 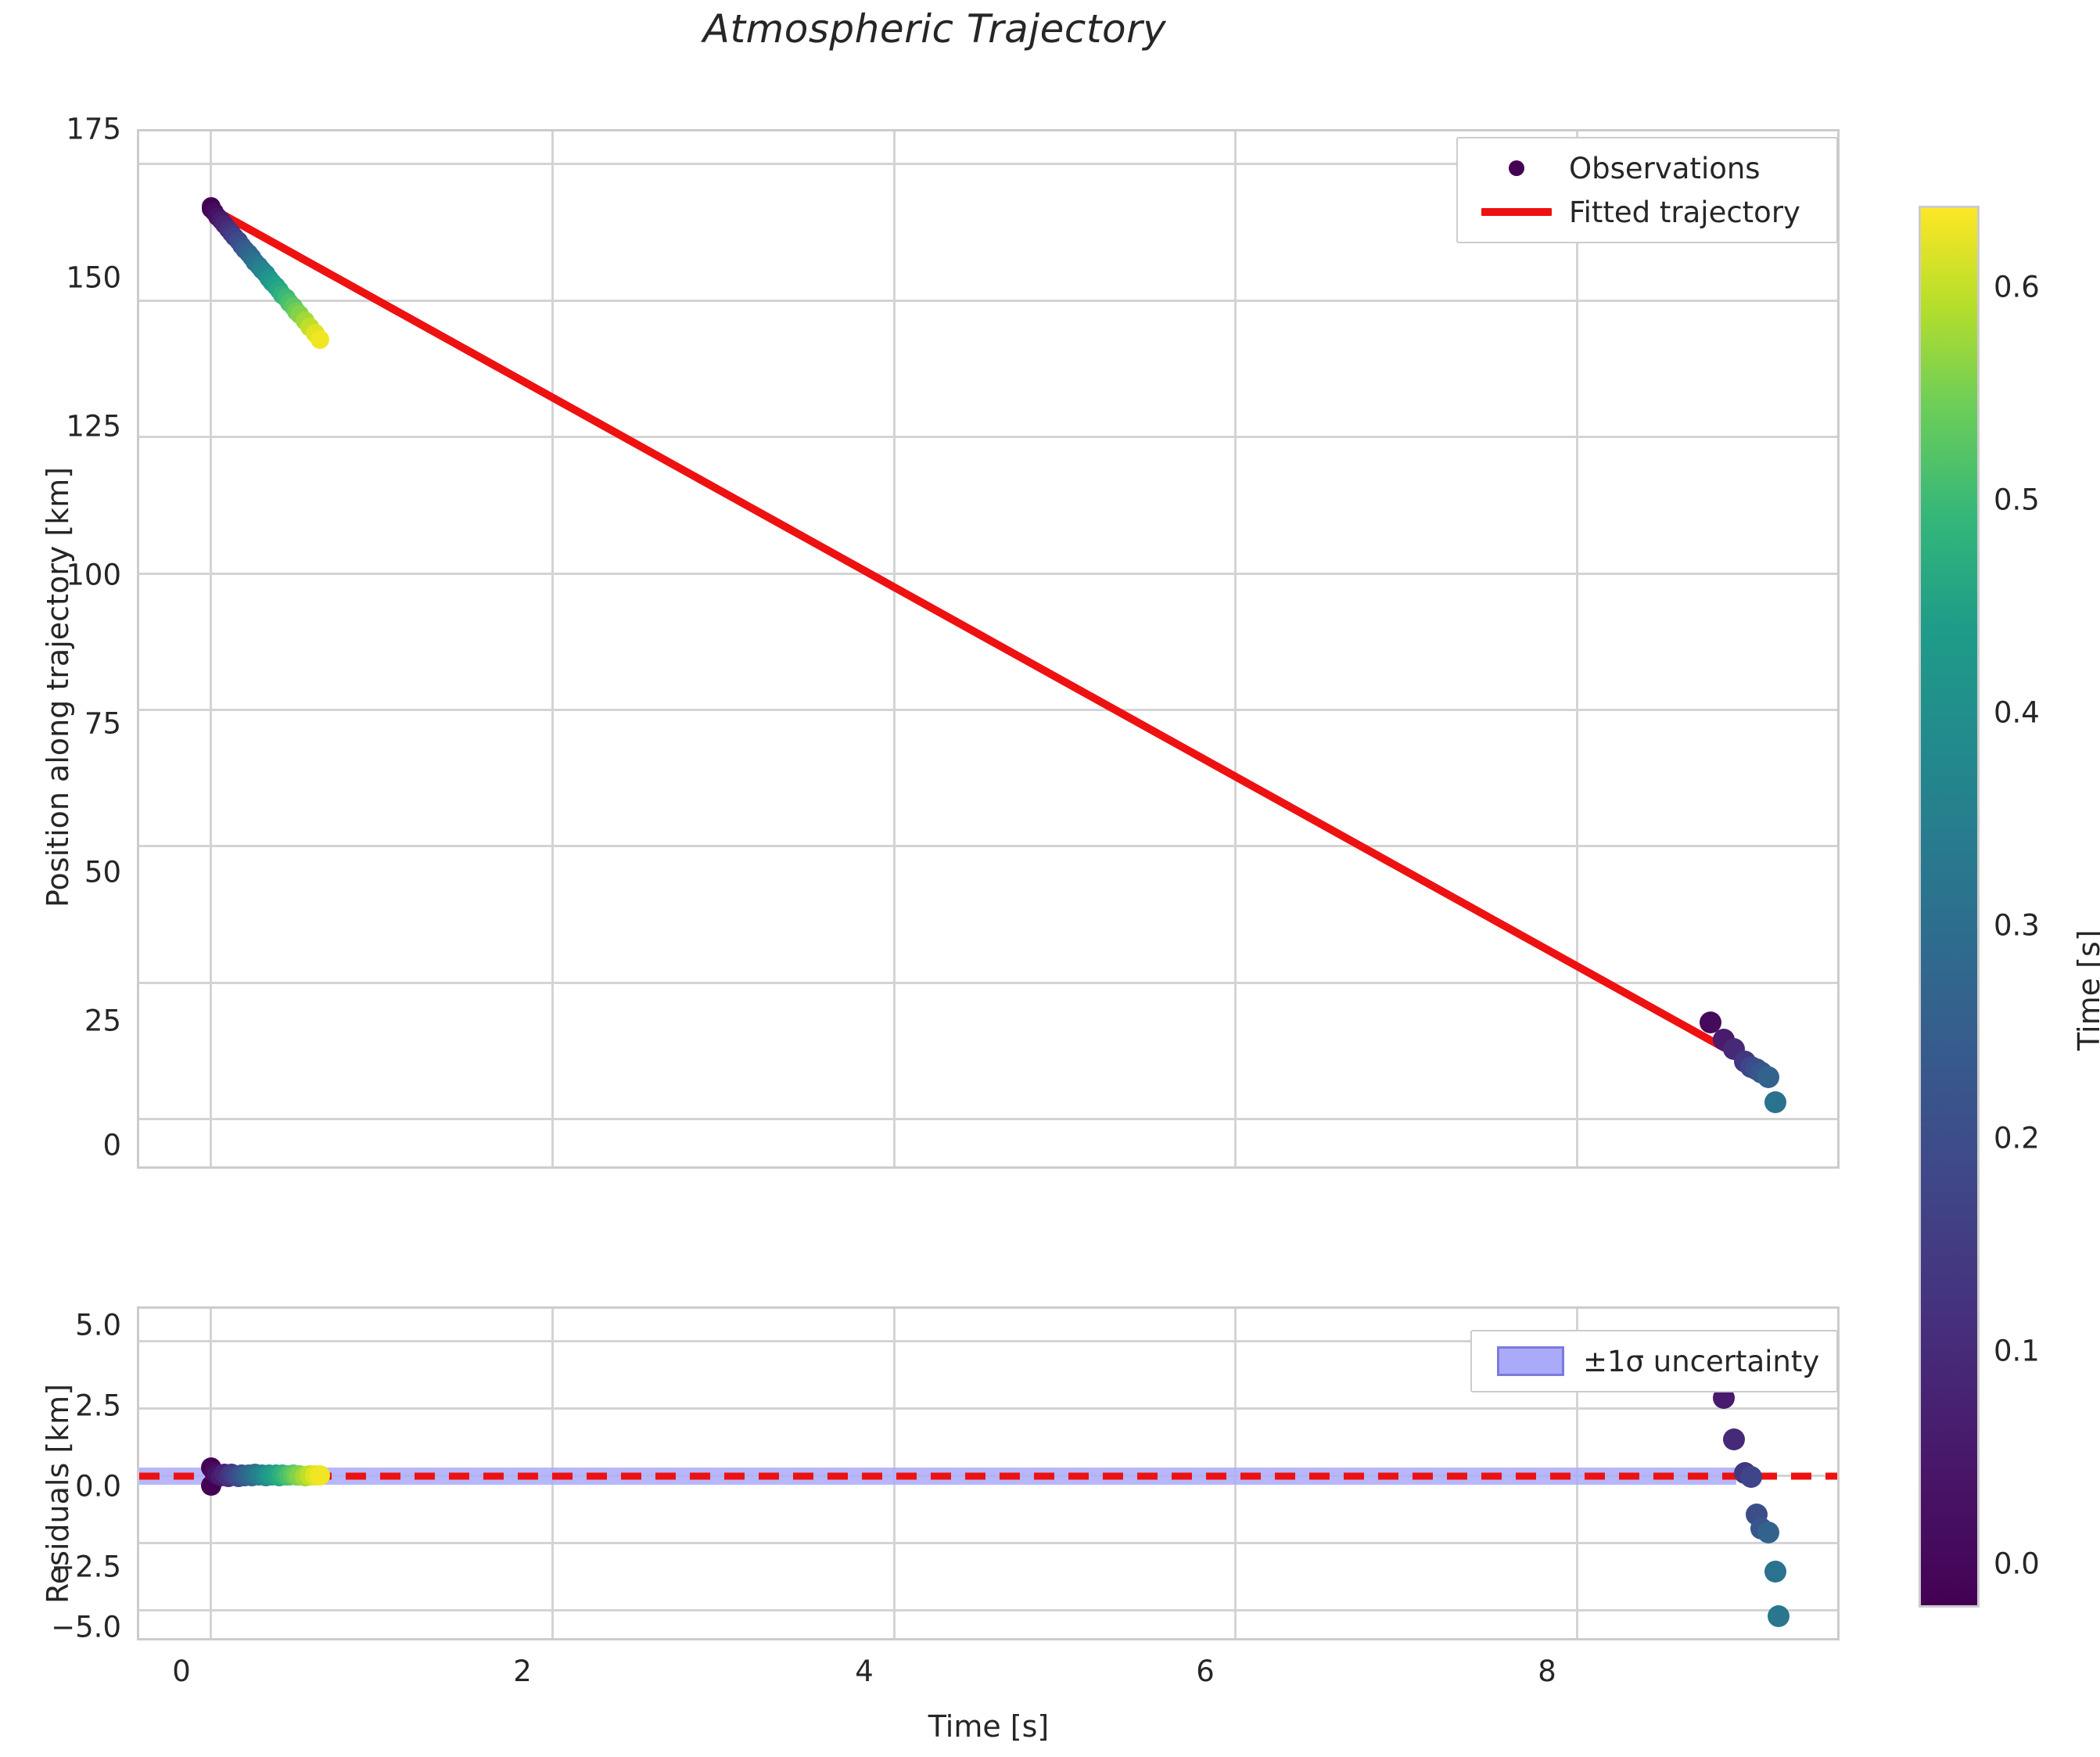 I want to click on main-ytick-1: 150, so click(x=93, y=278).